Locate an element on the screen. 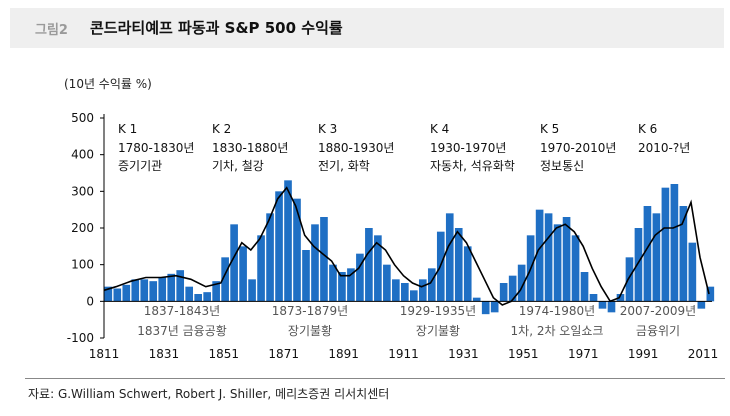  event-years: 1873-1879년 is located at coordinates (310, 311).